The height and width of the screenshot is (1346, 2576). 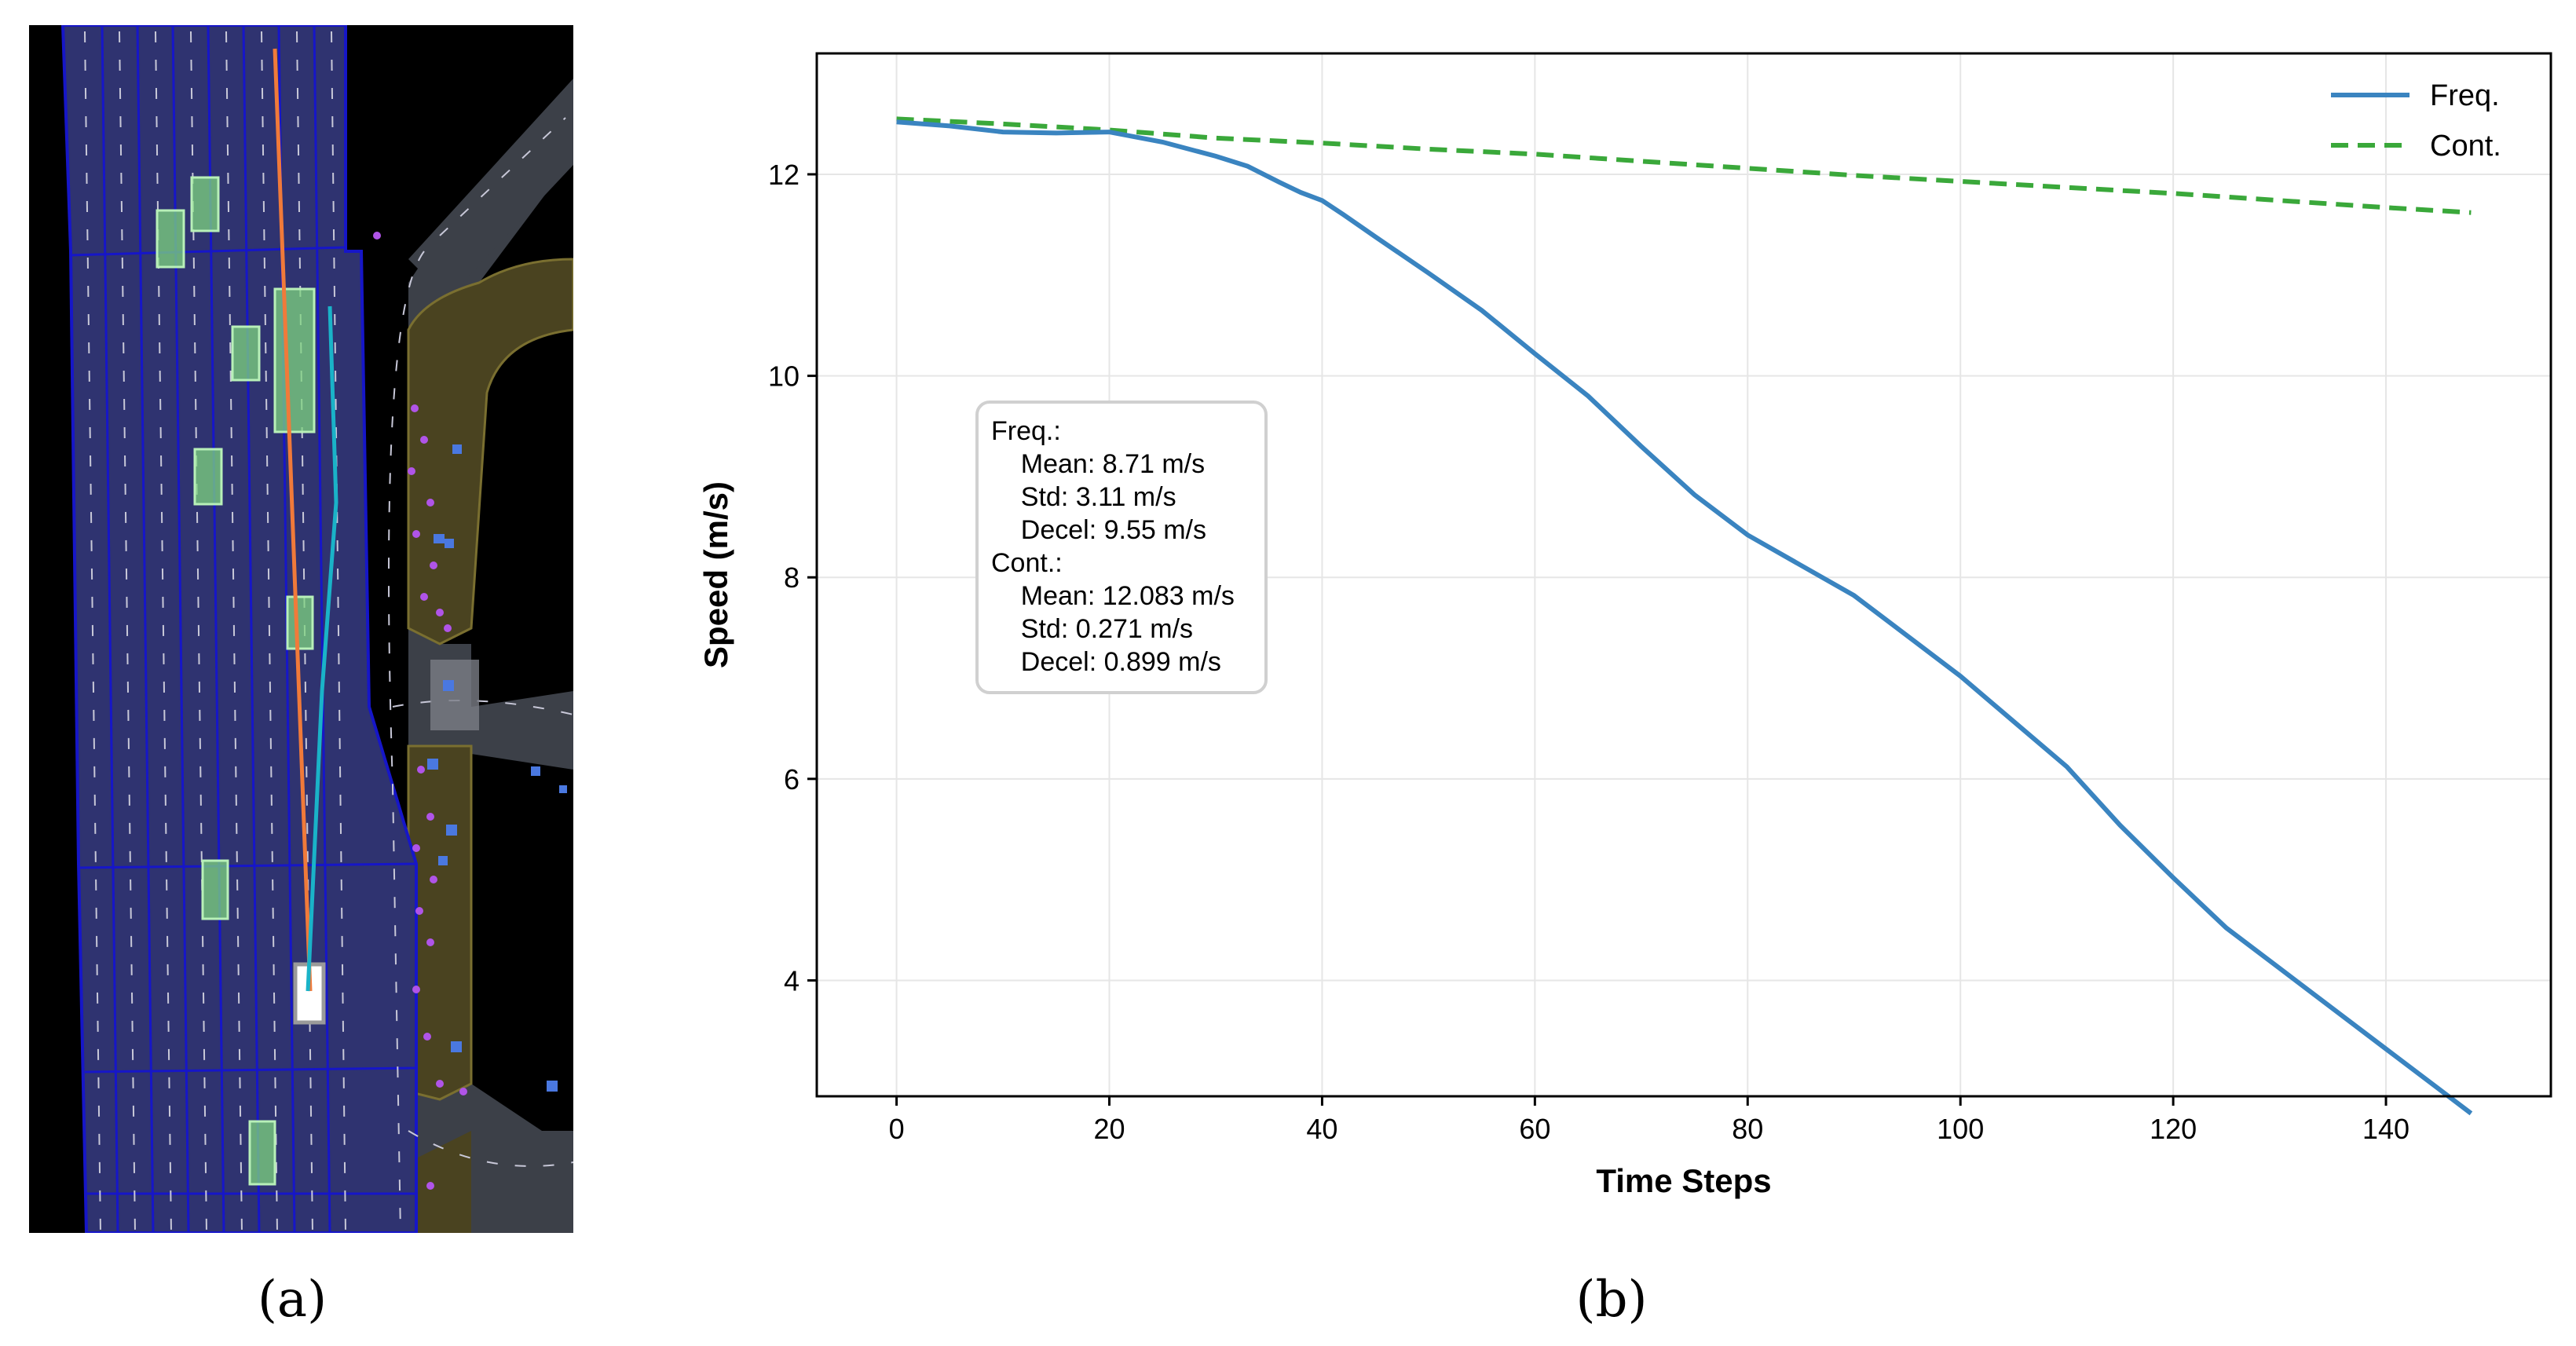 I want to click on panel-a-caption: (a), so click(x=292, y=1300).